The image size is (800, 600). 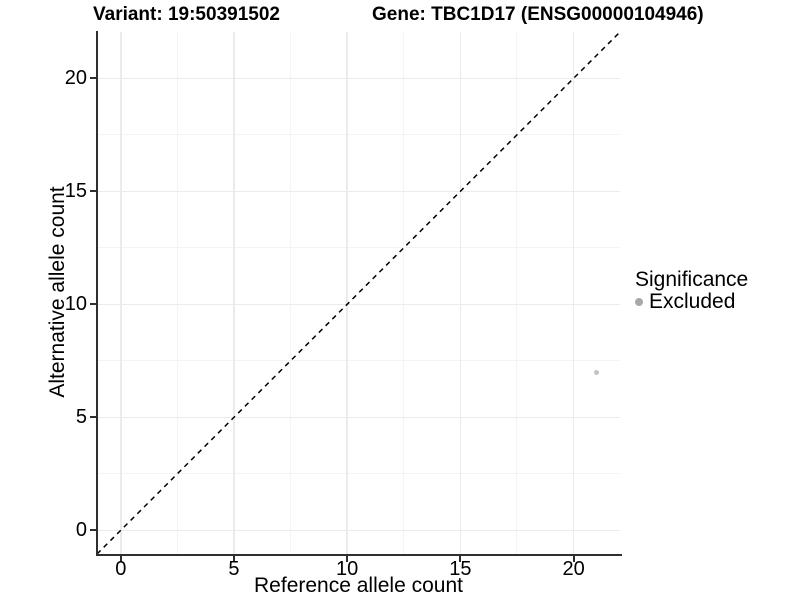 What do you see at coordinates (347, 569) in the screenshot?
I see `x-tick-label: 10` at bounding box center [347, 569].